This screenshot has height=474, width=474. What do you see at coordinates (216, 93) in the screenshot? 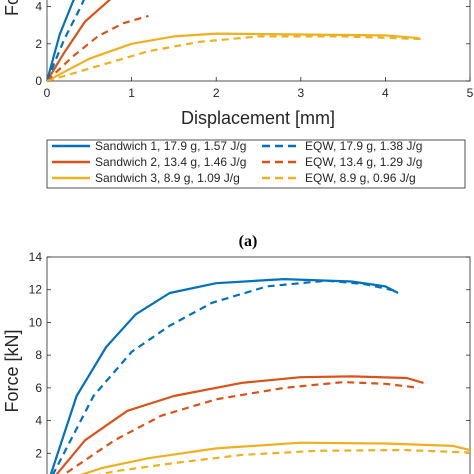
I see `top-x-tick-label: 2` at bounding box center [216, 93].